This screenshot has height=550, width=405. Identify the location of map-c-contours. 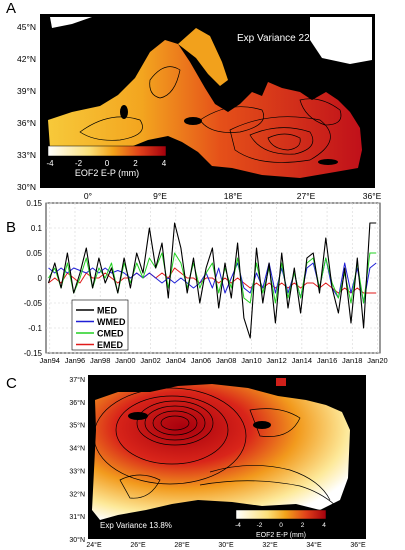
(214, 446).